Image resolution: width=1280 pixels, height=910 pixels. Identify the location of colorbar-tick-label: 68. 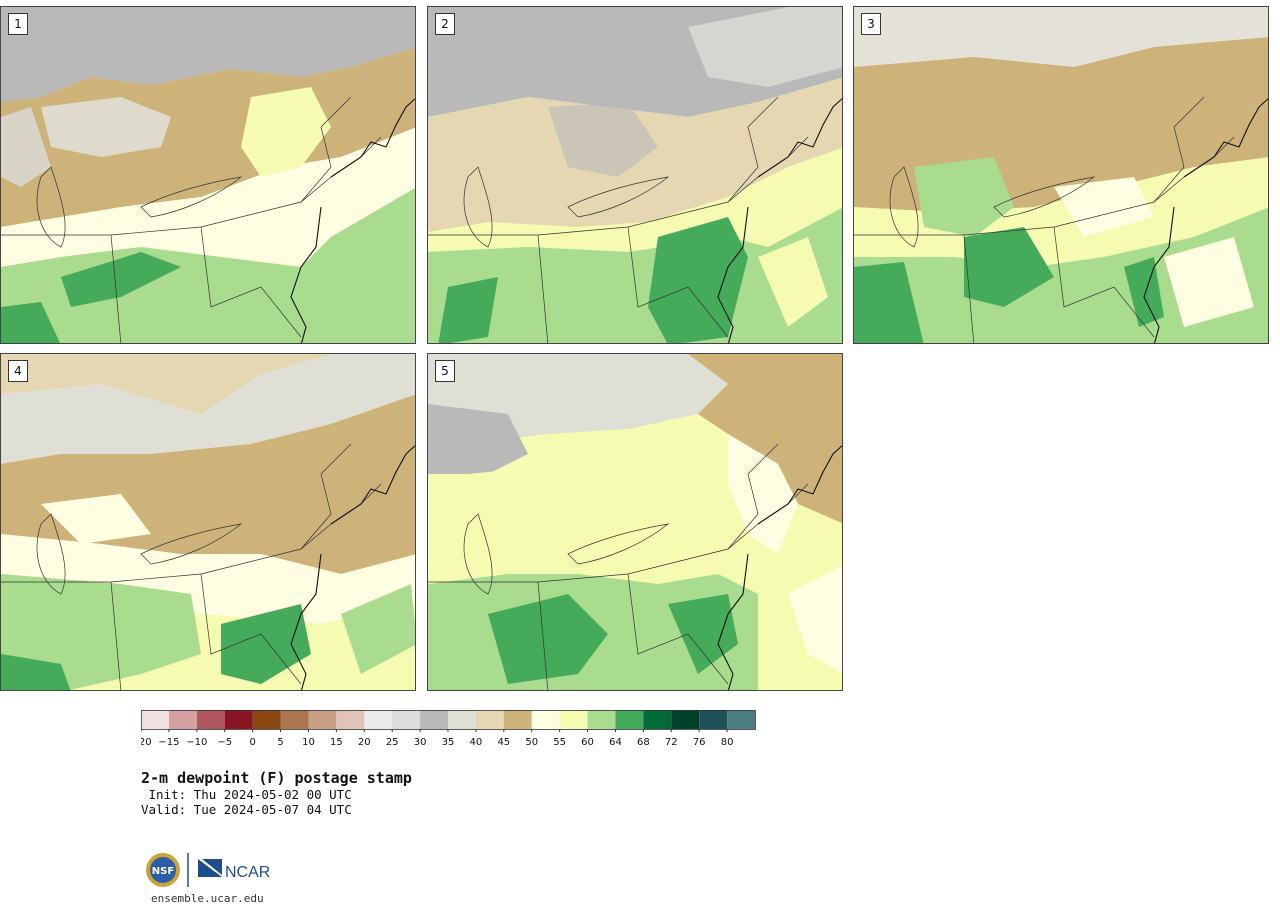
(643, 742).